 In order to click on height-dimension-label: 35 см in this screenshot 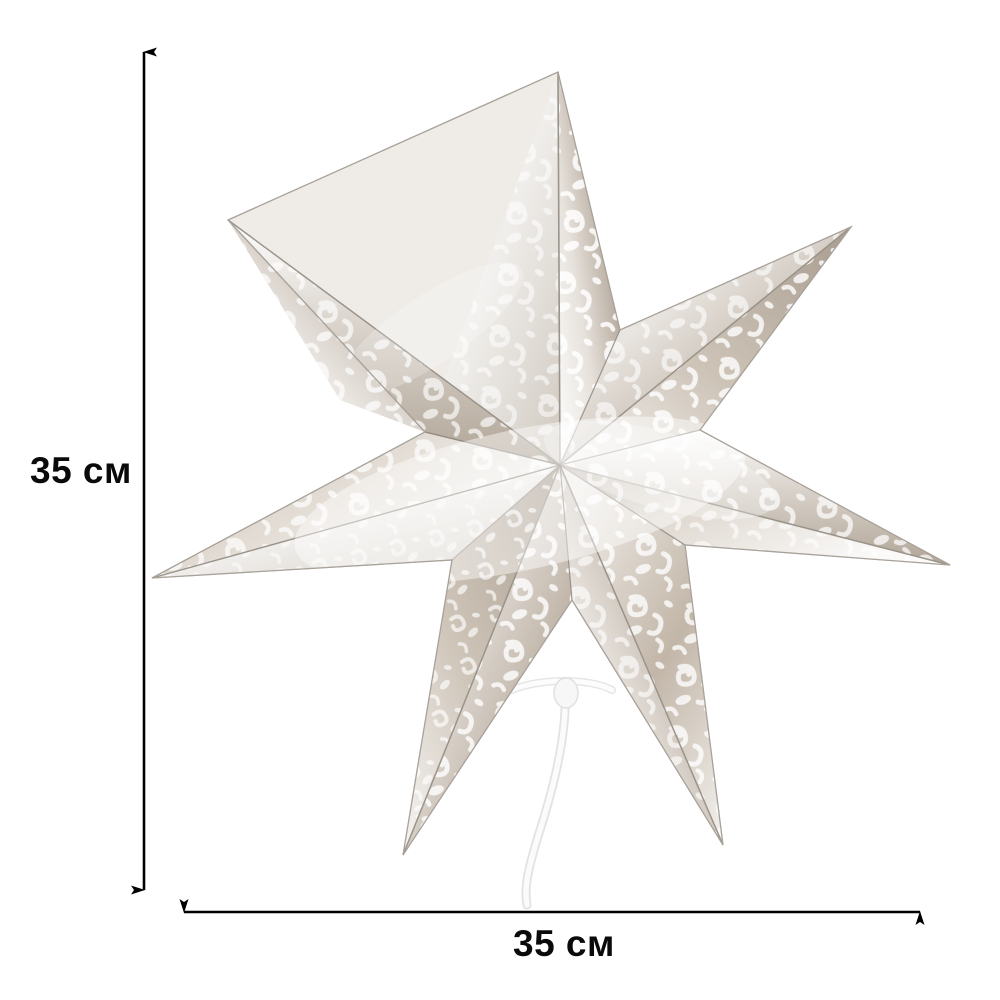, I will do `click(81, 470)`.